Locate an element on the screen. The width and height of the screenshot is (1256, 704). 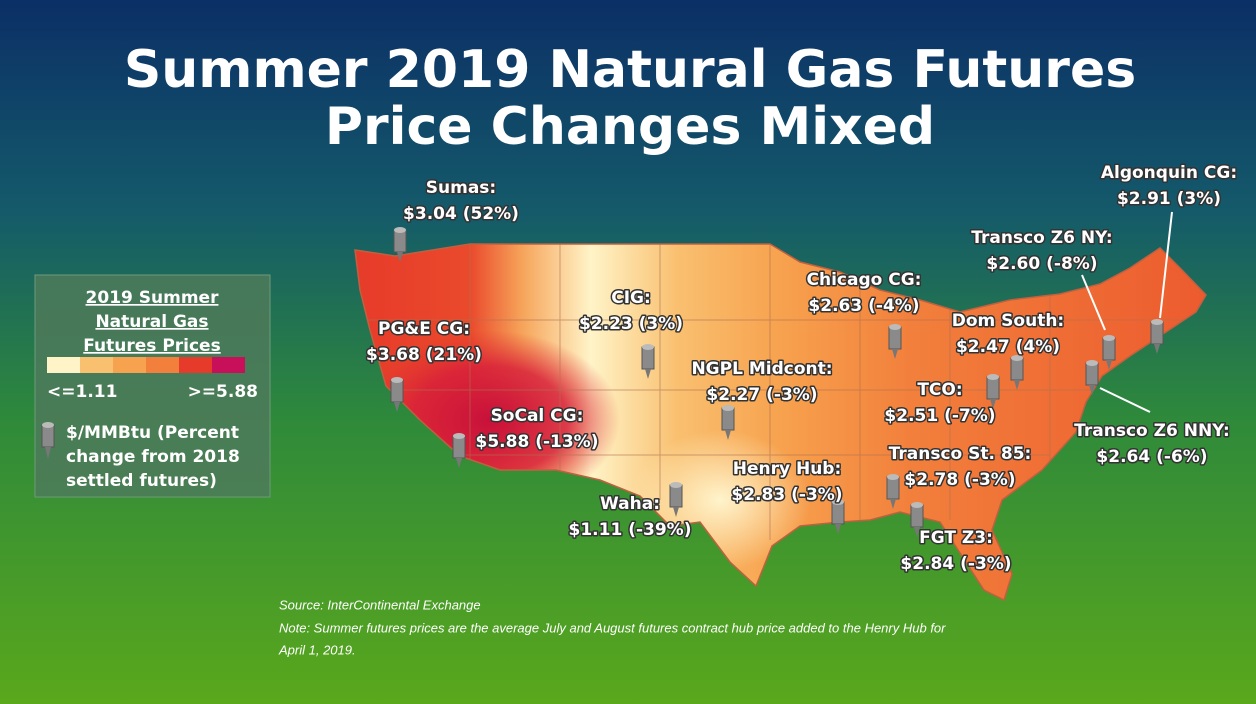
hub: FGT Z3: $2.84 (-3%) is located at coordinates (956, 539).